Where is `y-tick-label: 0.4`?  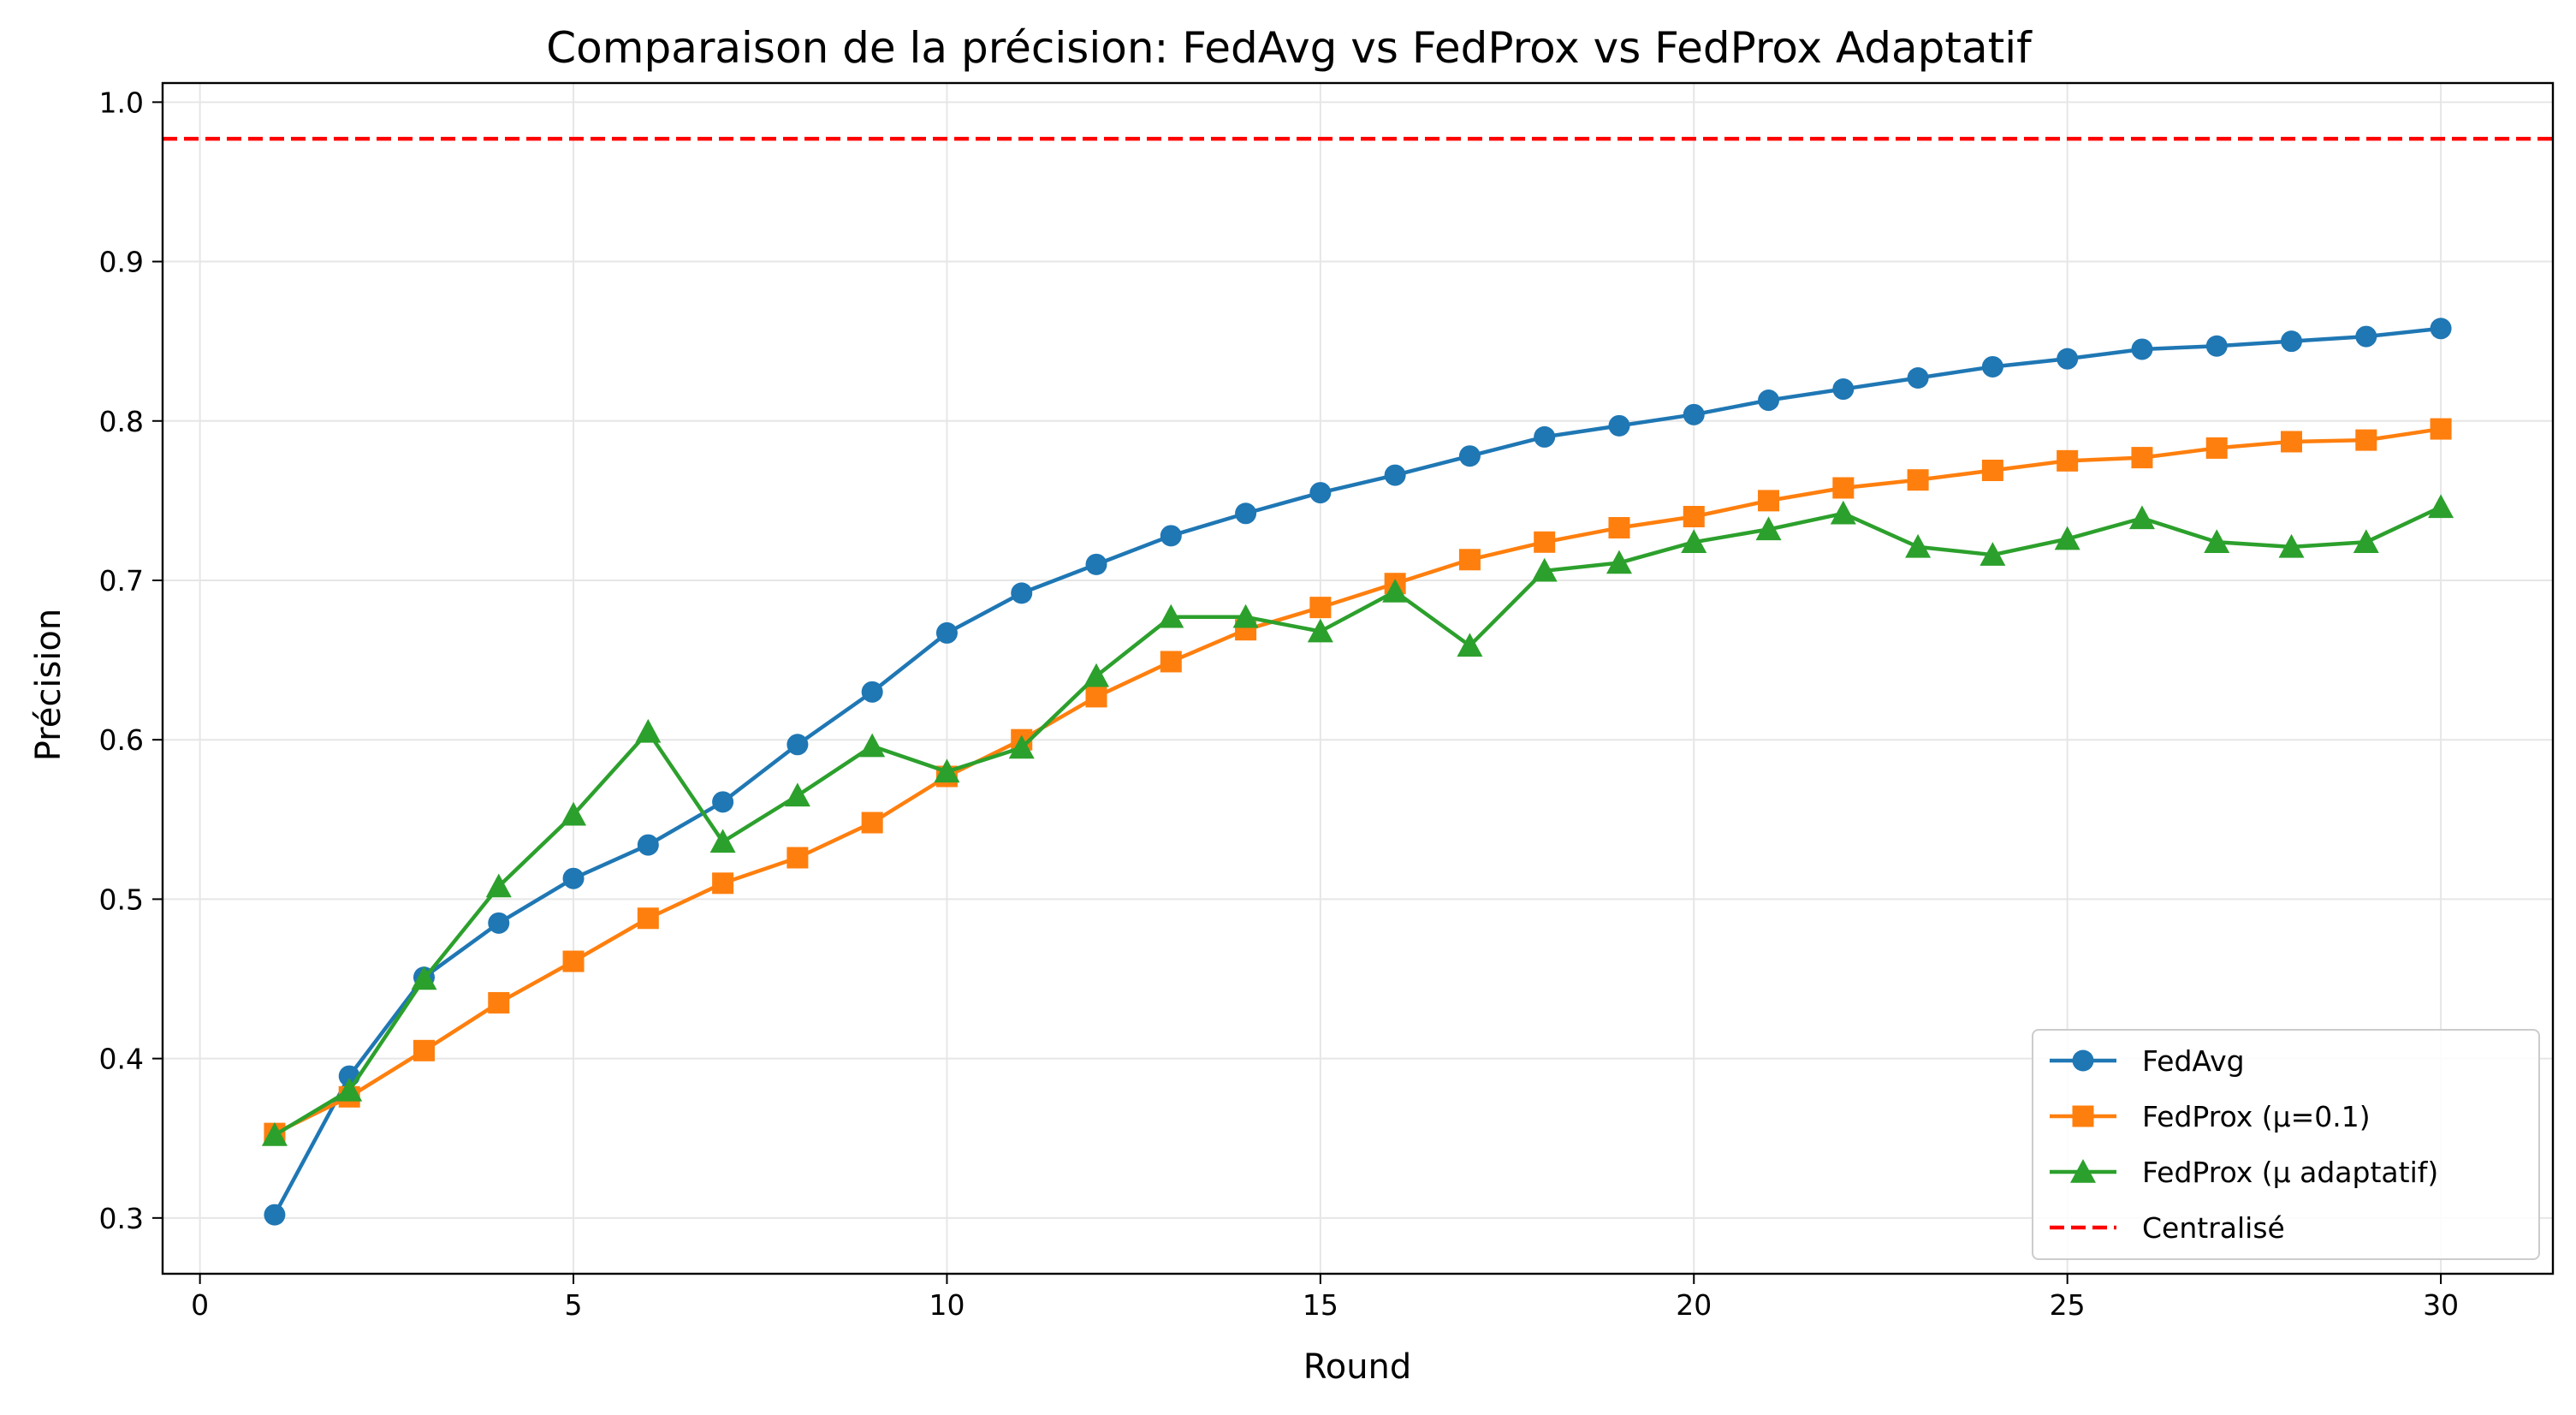 y-tick-label: 0.4 is located at coordinates (121, 1059).